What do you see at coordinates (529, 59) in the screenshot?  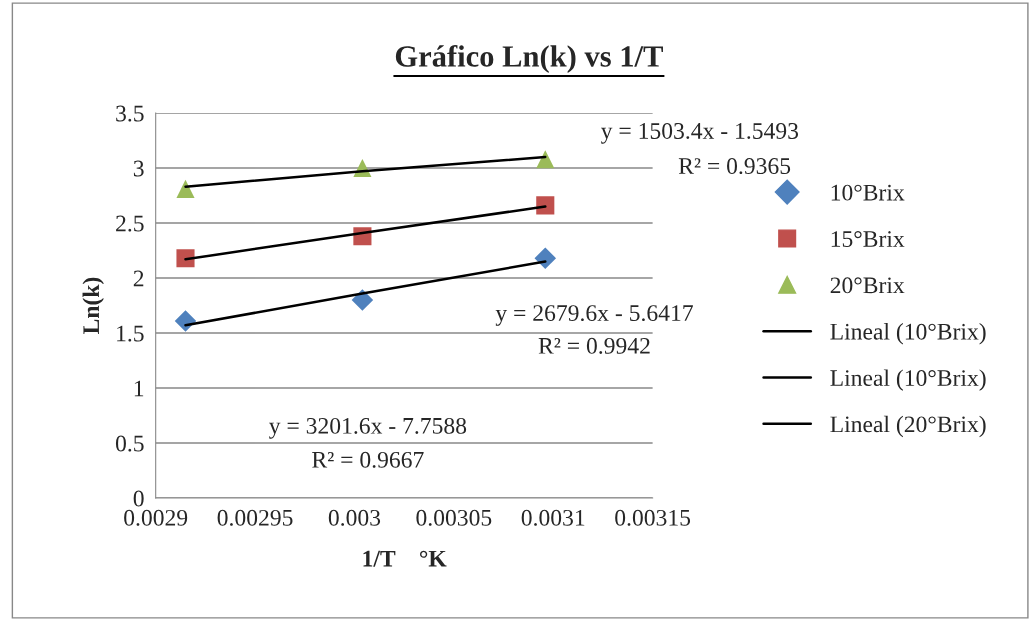 I see `chart-title: Gráfico Ln(k) vs 1/T` at bounding box center [529, 59].